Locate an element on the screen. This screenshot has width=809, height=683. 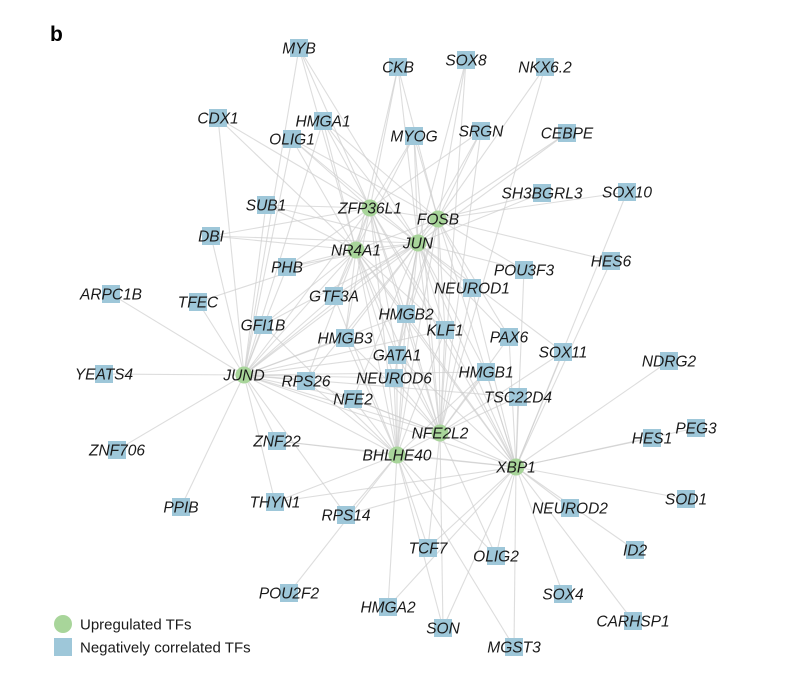
node-dbi: DBI is located at coordinates (211, 236).